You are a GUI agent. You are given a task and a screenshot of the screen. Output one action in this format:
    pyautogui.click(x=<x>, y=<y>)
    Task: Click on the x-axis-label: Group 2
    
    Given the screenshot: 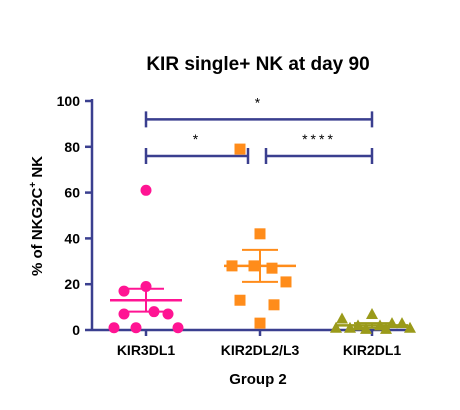 What is the action you would take?
    pyautogui.click(x=258, y=379)
    